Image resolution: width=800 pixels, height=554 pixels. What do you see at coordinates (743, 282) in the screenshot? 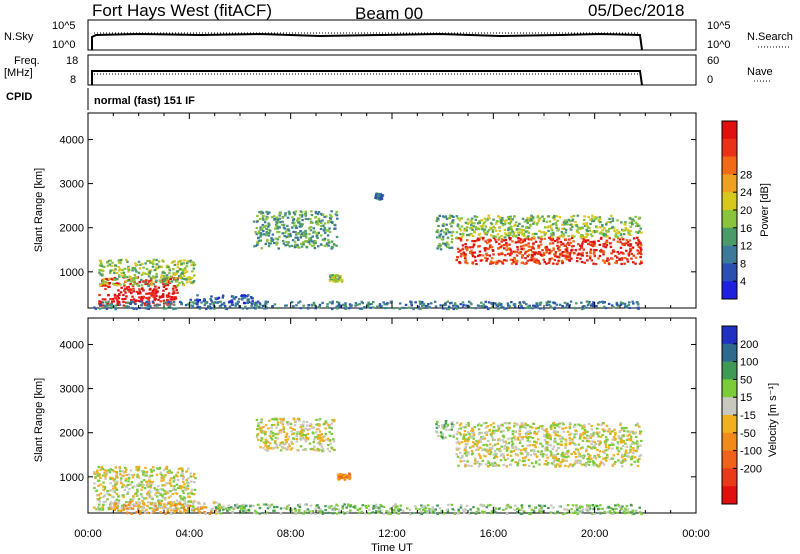
I see `colorbar-tick-label: 4` at bounding box center [743, 282].